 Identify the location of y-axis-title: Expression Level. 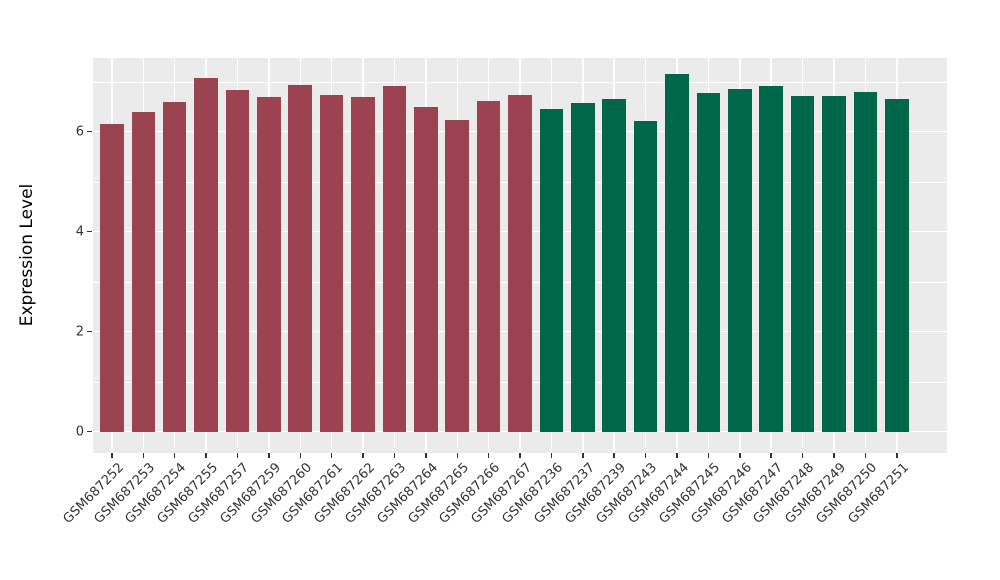
(27, 255).